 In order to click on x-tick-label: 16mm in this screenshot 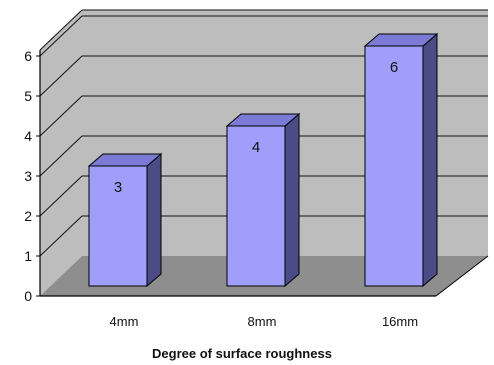, I will do `click(400, 321)`.